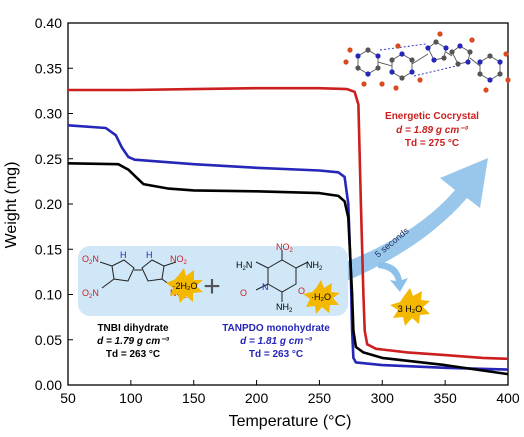 Image resolution: width=524 pixels, height=437 pixels. Describe the element at coordinates (427, 62) in the screenshot. I see `cocrystal-atoms` at that location.